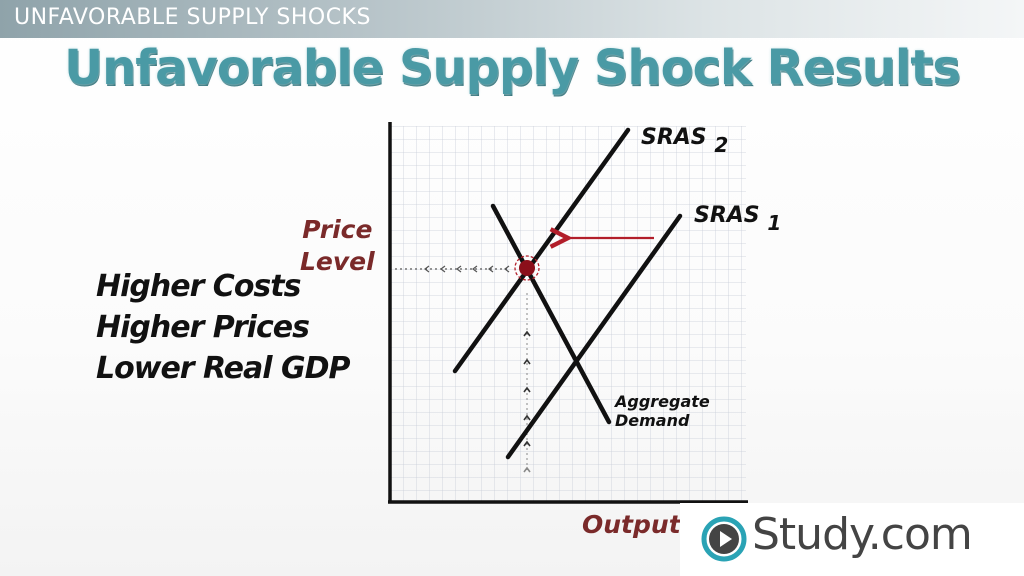 This screenshot has height=576, width=1024. I want to click on aggregate-demand-curve, so click(551, 314).